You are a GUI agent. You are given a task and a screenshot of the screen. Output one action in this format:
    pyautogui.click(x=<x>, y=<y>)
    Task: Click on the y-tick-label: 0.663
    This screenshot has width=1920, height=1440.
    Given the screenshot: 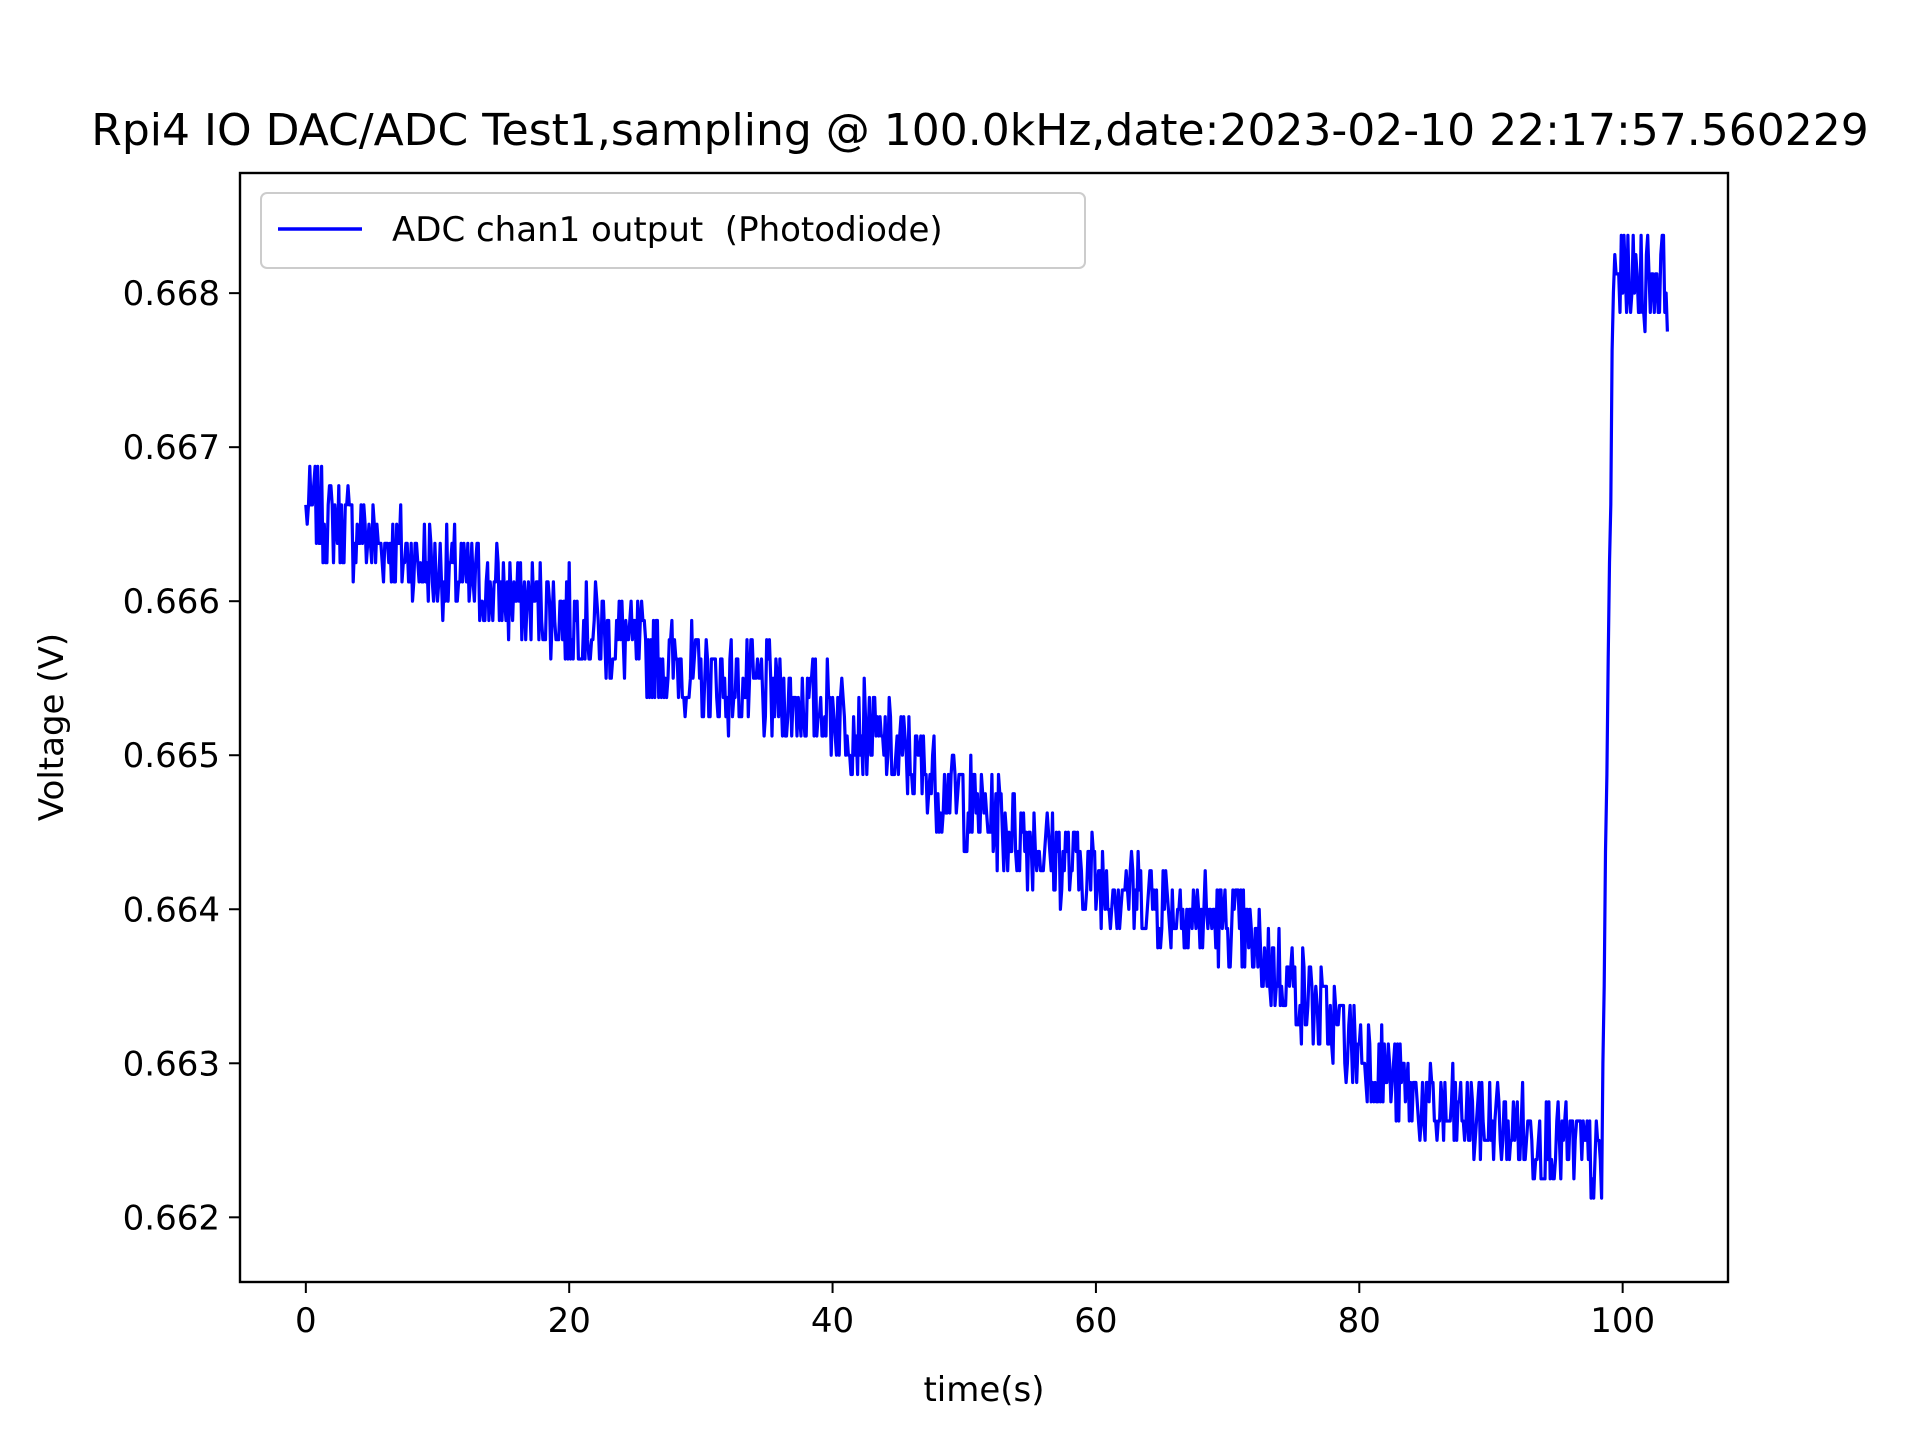 What is the action you would take?
    pyautogui.click(x=171, y=1064)
    